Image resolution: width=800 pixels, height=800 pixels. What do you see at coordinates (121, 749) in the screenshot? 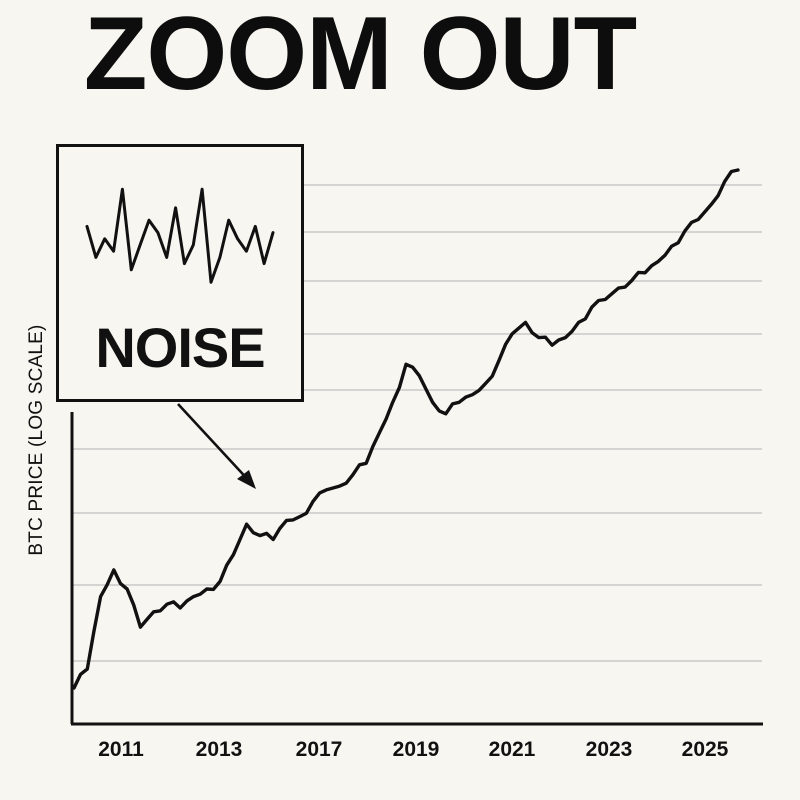
I see `x-tick-label-2011: 2011` at bounding box center [121, 749].